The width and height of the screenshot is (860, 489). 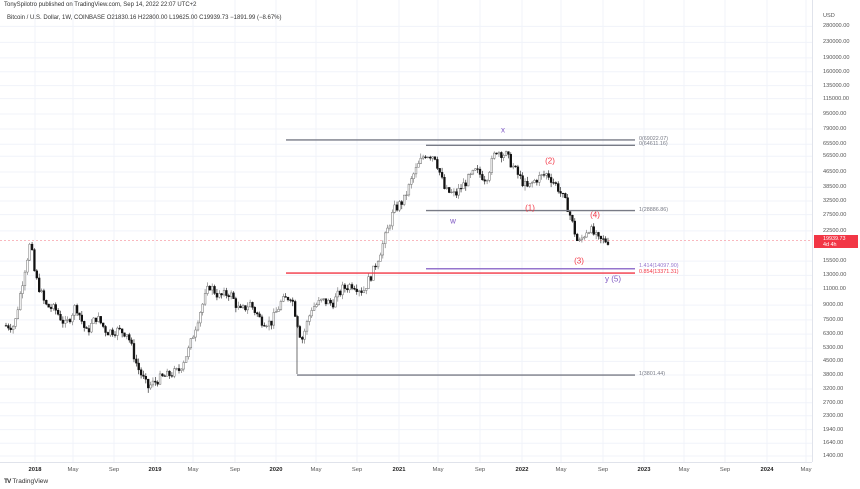 What do you see at coordinates (835, 201) in the screenshot?
I see `price-tick-label: 32500.00` at bounding box center [835, 201].